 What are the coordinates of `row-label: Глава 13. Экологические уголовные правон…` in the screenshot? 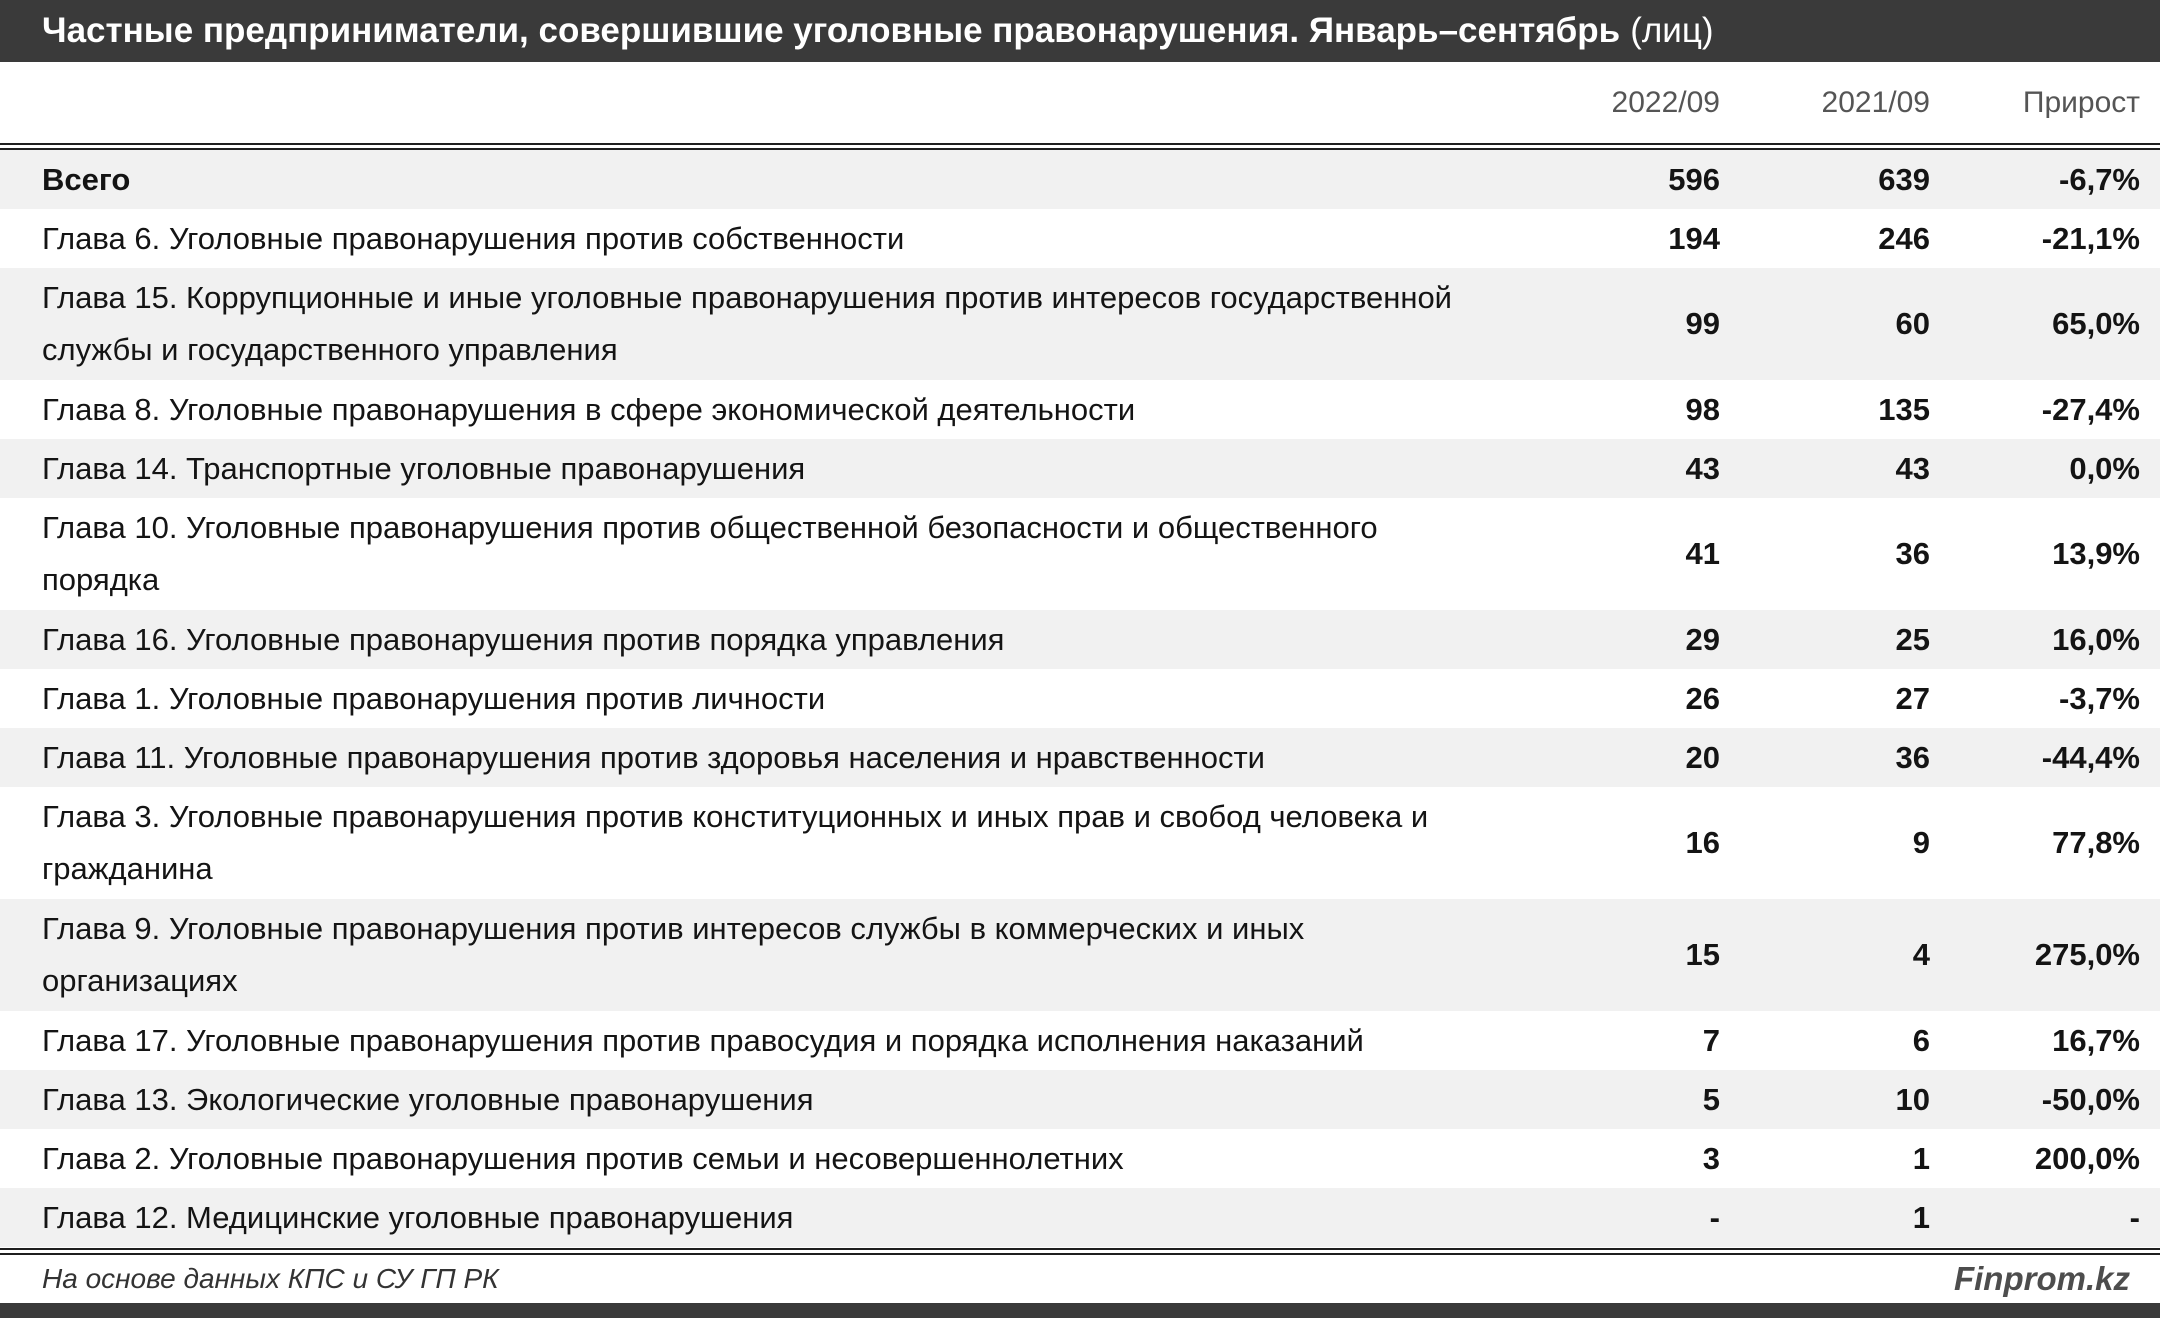 It's located at (428, 1099).